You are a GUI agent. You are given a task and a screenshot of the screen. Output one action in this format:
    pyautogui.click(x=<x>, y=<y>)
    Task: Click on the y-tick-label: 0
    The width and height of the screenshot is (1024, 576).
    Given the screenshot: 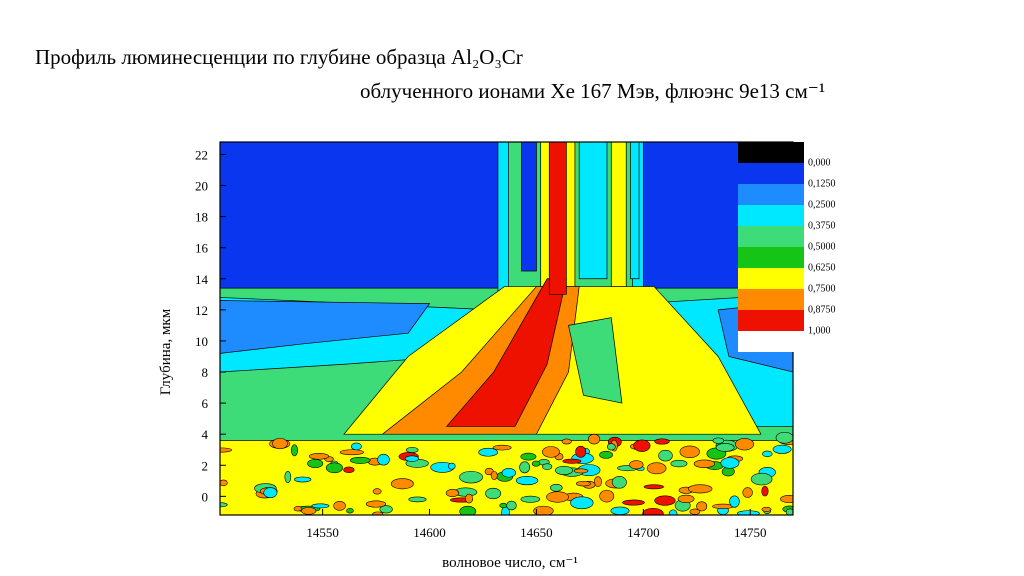 What is the action you would take?
    pyautogui.click(x=205, y=496)
    